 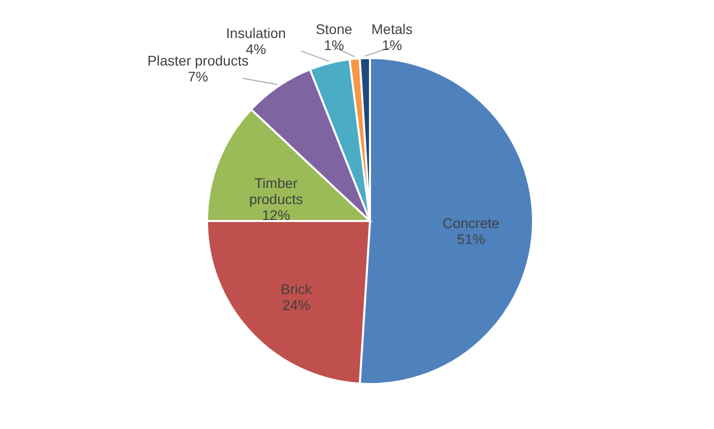 What do you see at coordinates (296, 289) in the screenshot?
I see `slice-label: Brick` at bounding box center [296, 289].